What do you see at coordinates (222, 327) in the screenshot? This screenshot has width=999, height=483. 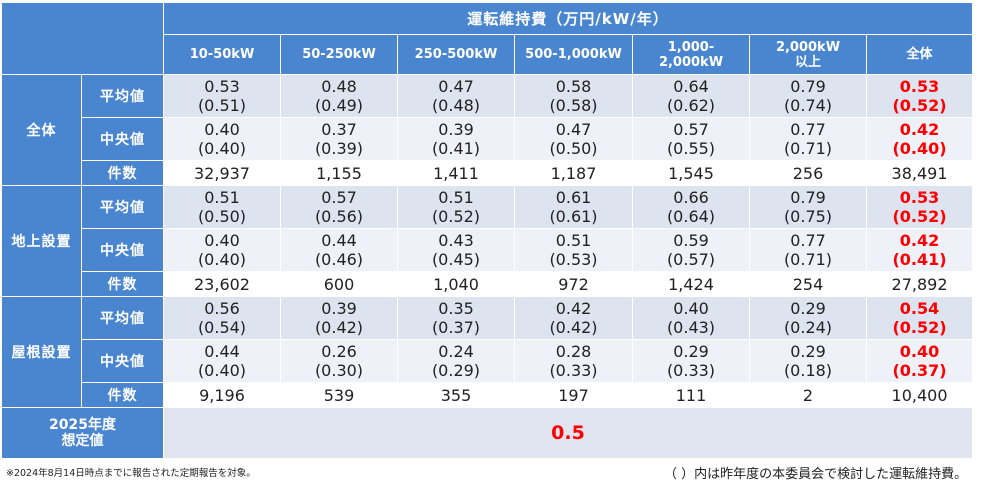 I see `previous-value: (0.54)` at bounding box center [222, 327].